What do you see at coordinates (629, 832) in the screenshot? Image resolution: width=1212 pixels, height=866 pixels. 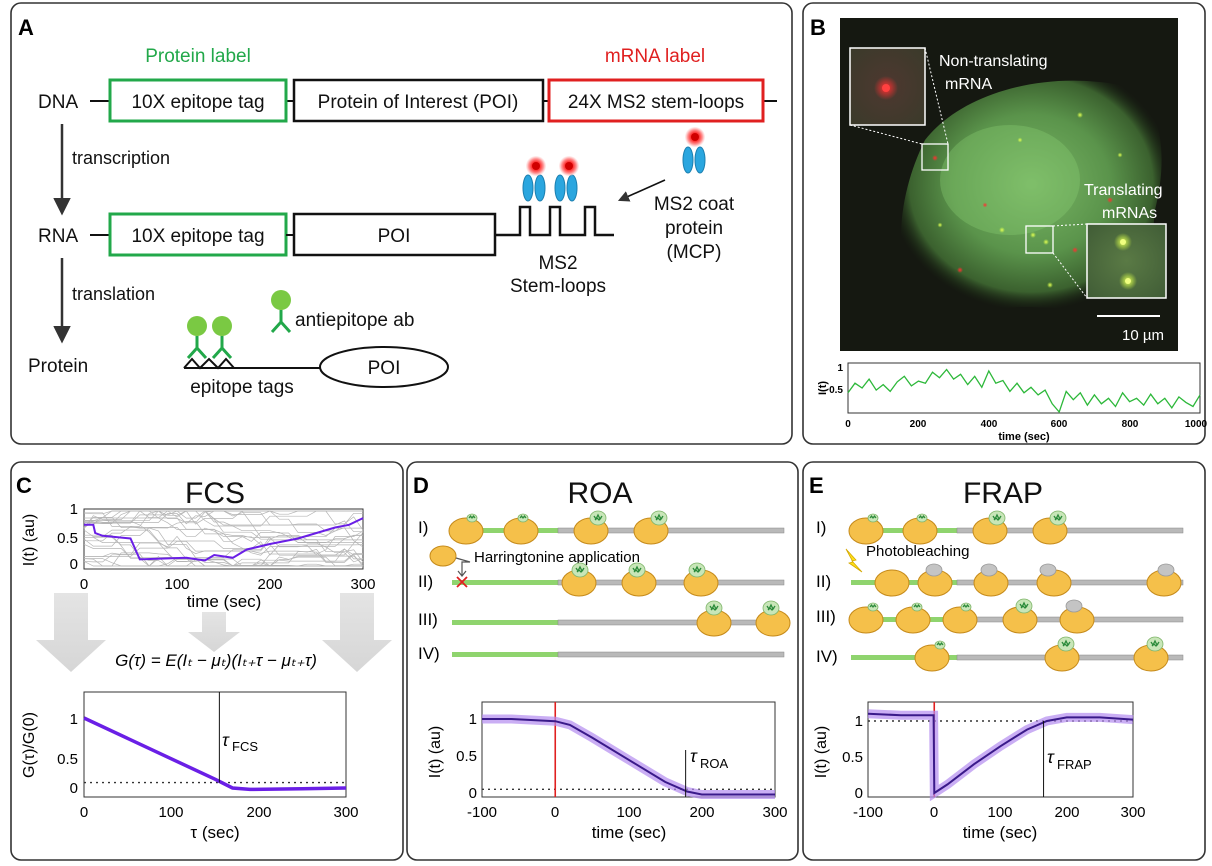 I see `d-xlabel: time (sec)` at bounding box center [629, 832].